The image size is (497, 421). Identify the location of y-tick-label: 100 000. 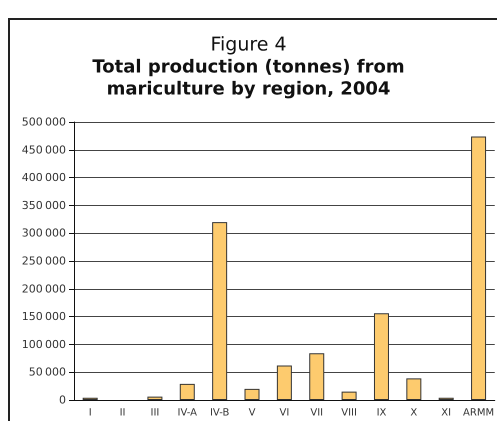
(44, 344).